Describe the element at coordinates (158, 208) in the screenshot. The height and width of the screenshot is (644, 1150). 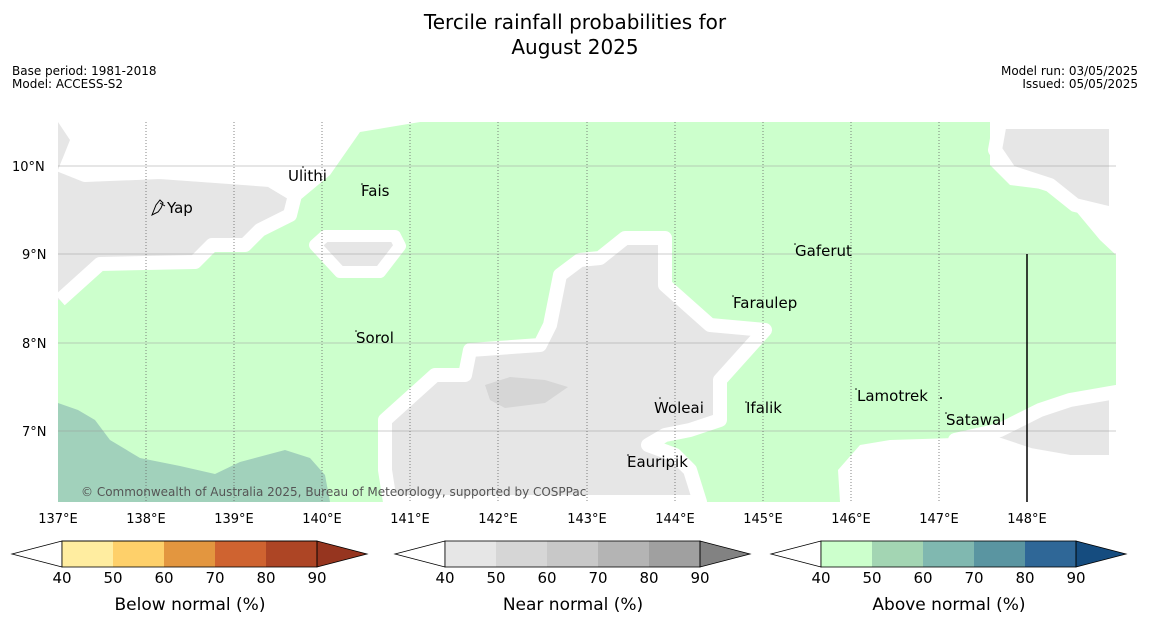
I see `yap-island-outline` at that location.